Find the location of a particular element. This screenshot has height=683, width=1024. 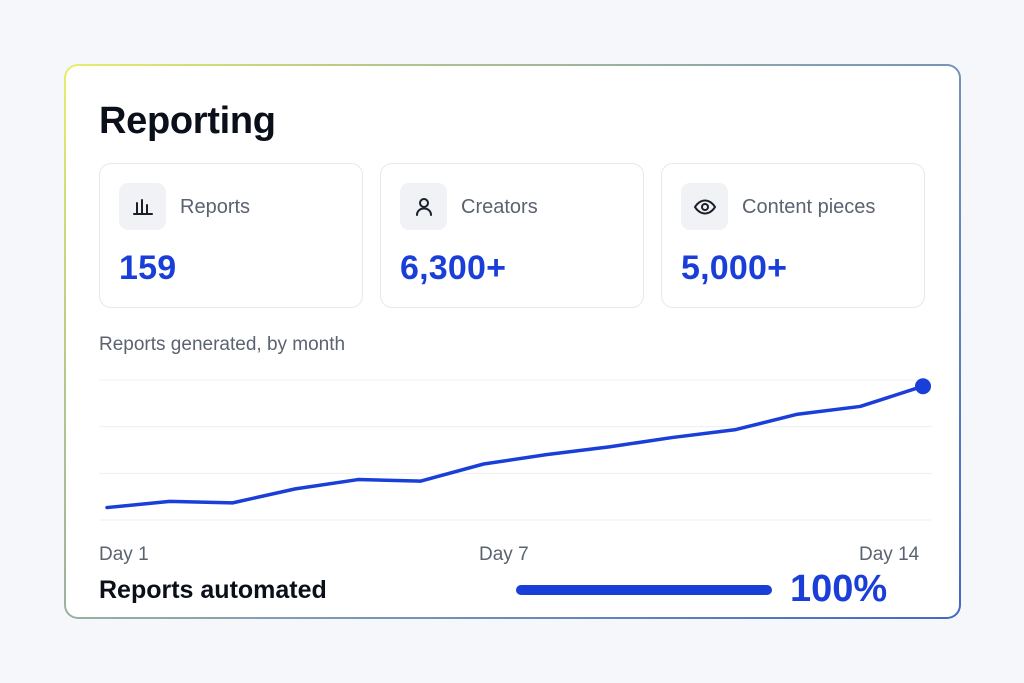

automation-progress-fill is located at coordinates (644, 590).